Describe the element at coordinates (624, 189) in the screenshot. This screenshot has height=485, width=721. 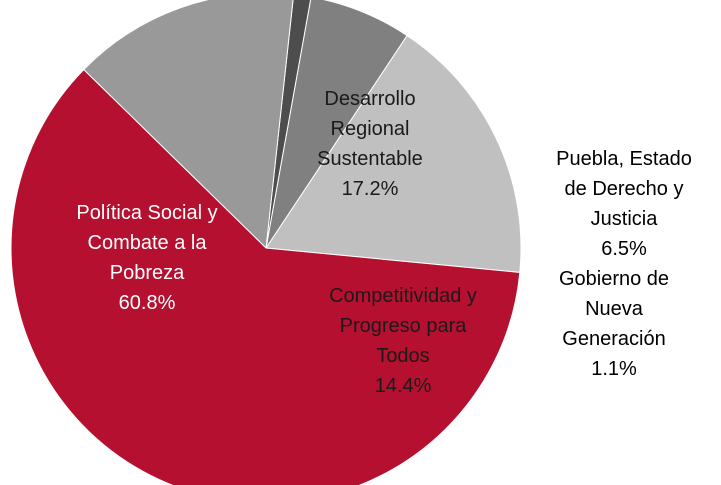
I see `slice-name-line: de Derecho y` at that location.